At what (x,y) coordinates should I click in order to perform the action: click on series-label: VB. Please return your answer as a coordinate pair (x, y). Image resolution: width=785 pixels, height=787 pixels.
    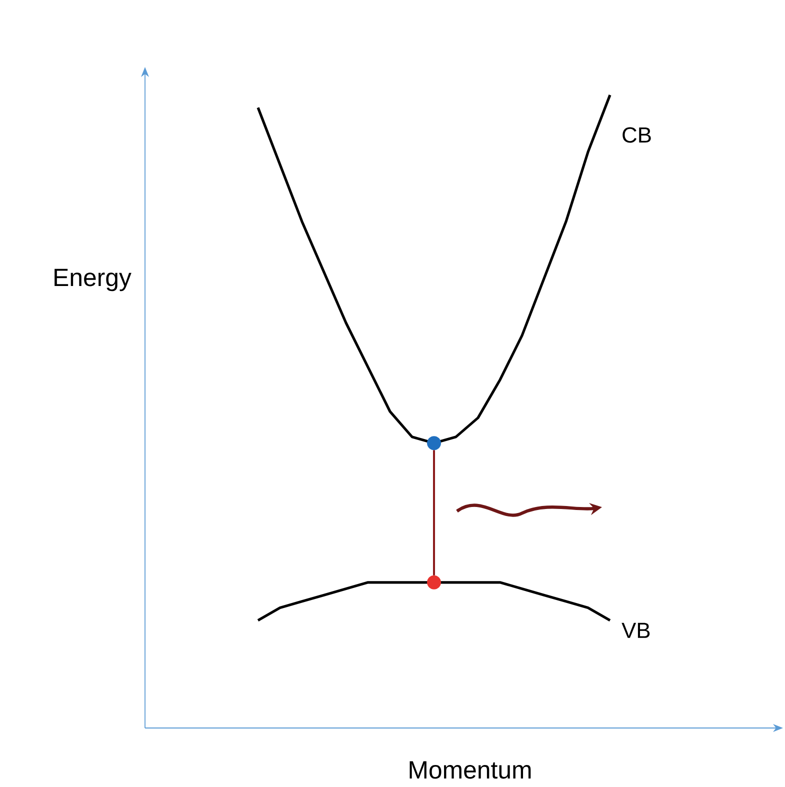
    Looking at the image, I should click on (636, 630).